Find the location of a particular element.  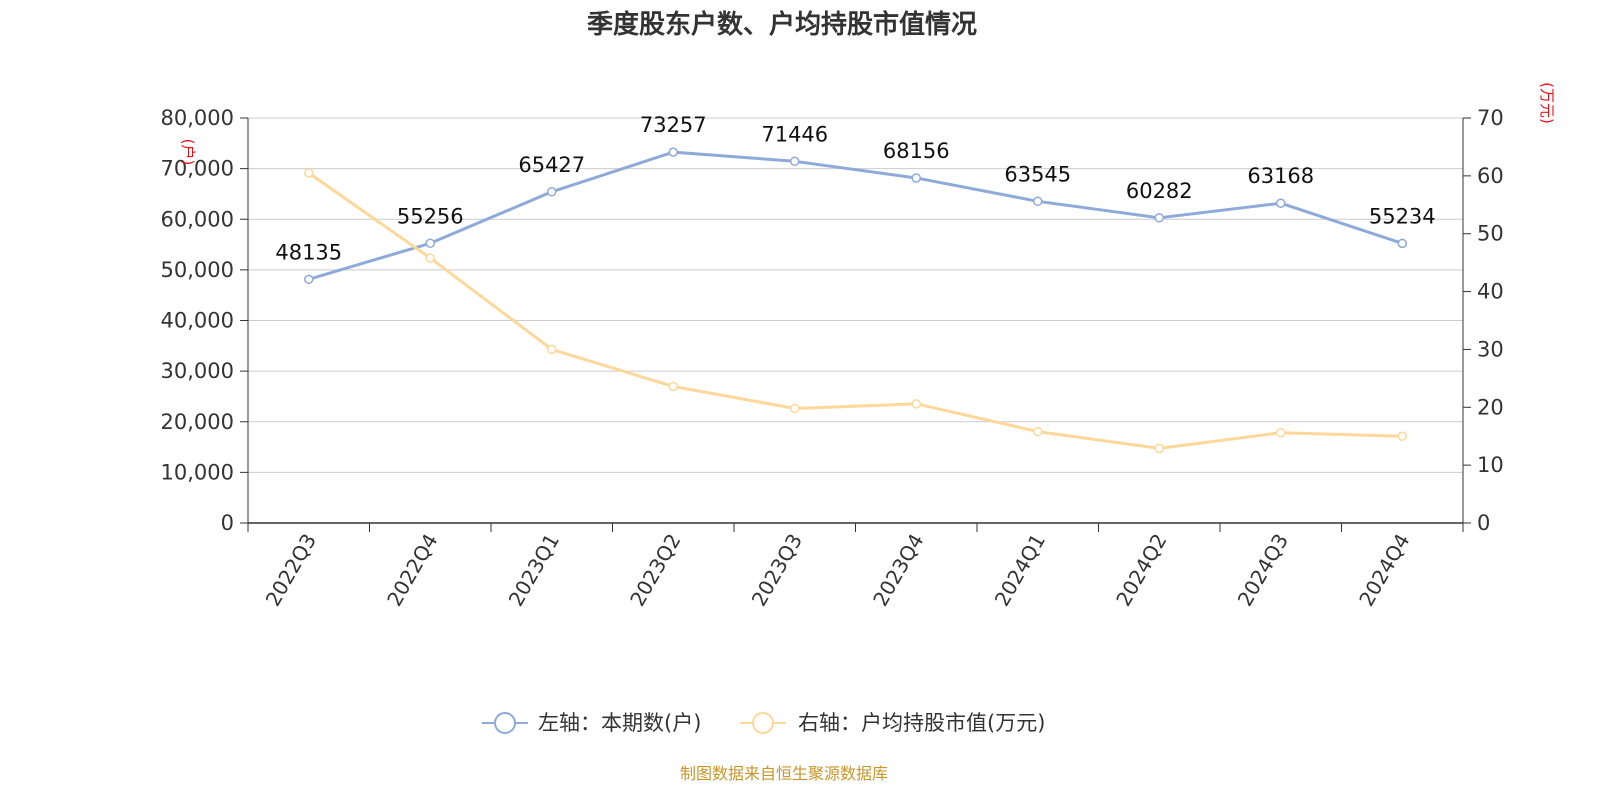

left-axis-unit: (户) is located at coordinates (188, 152).